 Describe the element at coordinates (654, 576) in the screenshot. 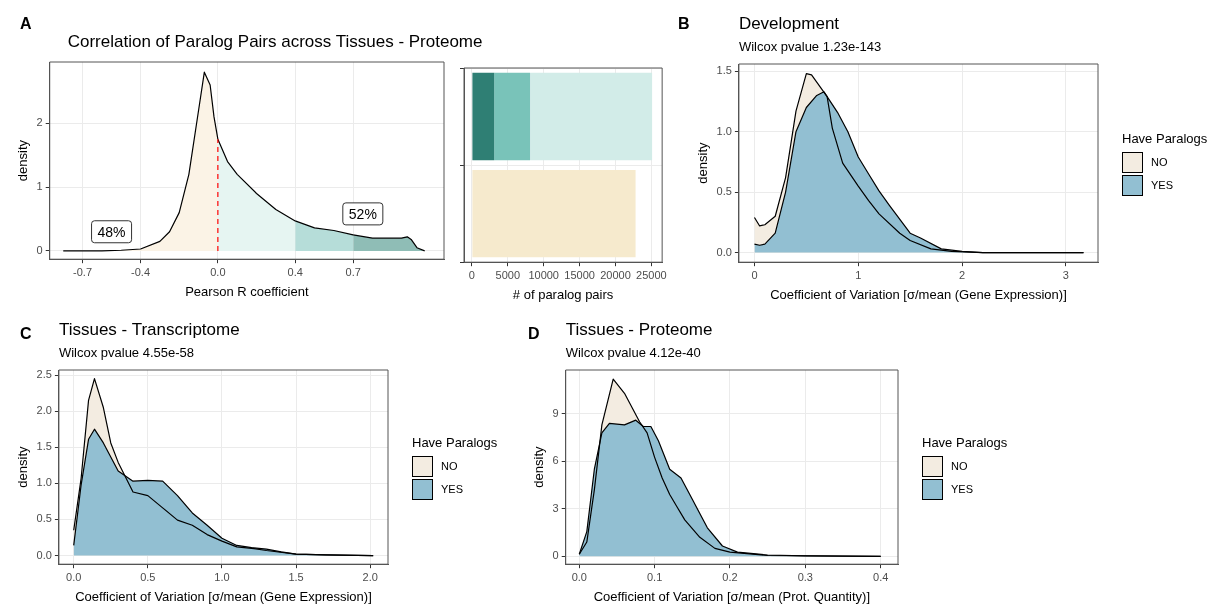

I see `x-tick-label: 0.1` at that location.